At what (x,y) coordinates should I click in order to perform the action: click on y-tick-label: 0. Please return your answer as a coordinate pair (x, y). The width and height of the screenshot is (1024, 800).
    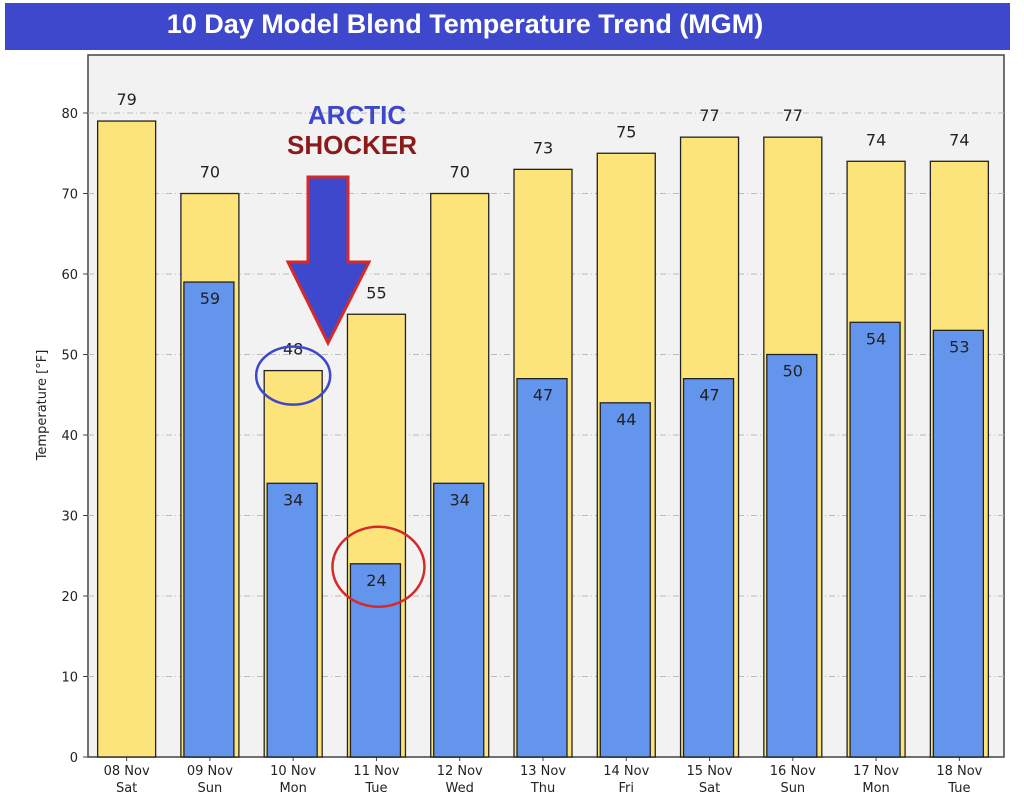
    Looking at the image, I should click on (74, 758).